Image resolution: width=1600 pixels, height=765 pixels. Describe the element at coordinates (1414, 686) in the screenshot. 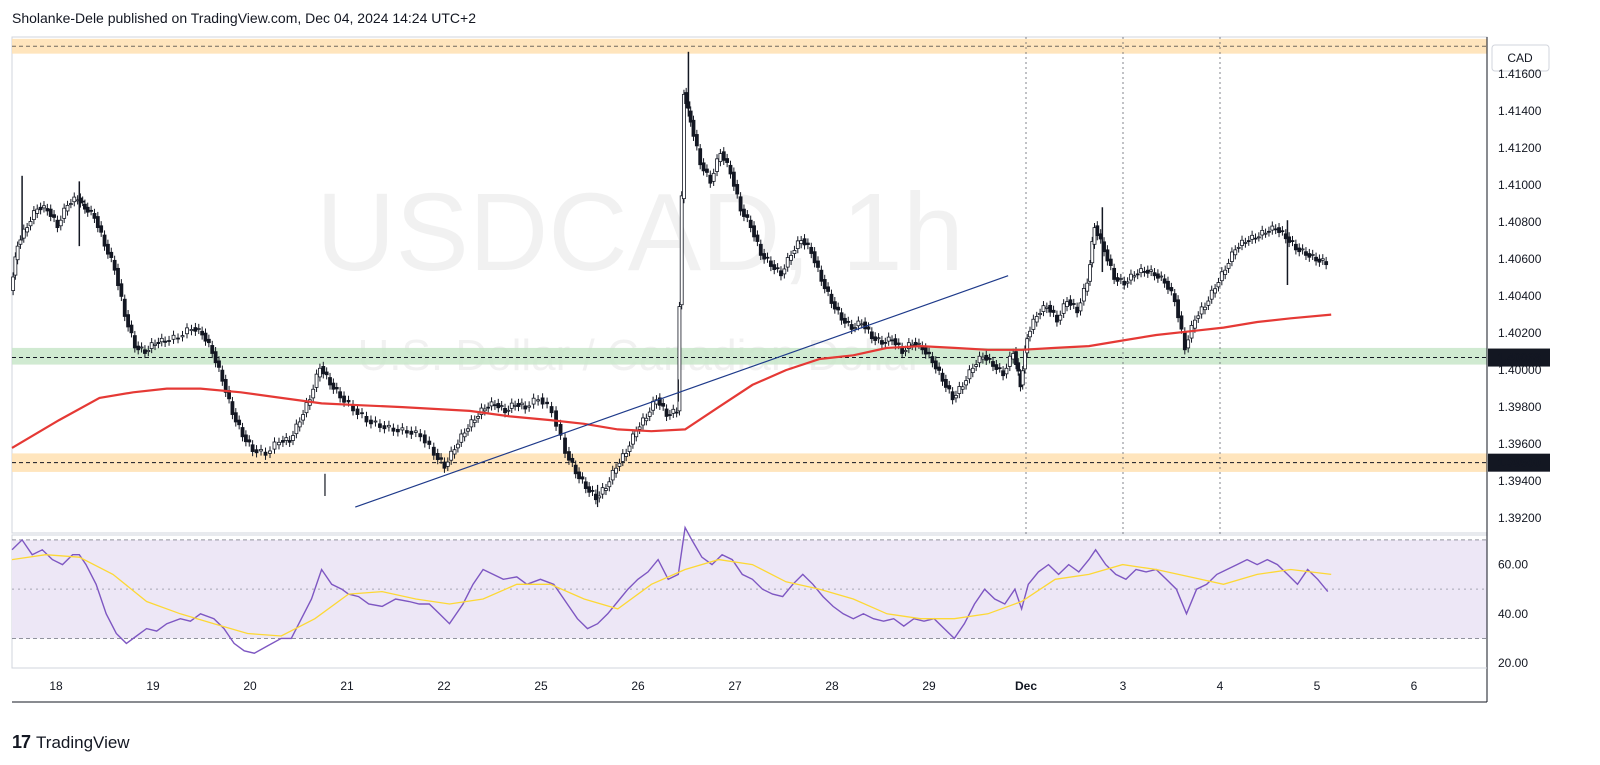

I see `time-tick-label: 6` at that location.